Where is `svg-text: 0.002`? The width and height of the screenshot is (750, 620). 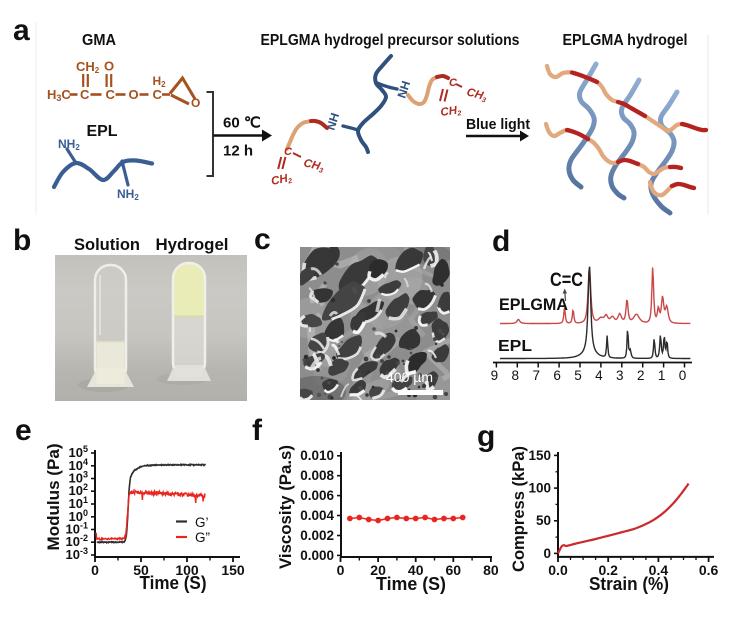 svg-text: 0.002 is located at coordinates (317, 535).